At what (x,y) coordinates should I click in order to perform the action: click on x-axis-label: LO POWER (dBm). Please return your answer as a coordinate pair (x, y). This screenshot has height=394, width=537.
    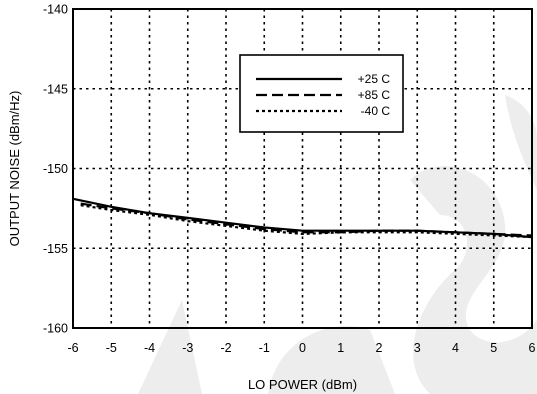
    Looking at the image, I should click on (302, 384).